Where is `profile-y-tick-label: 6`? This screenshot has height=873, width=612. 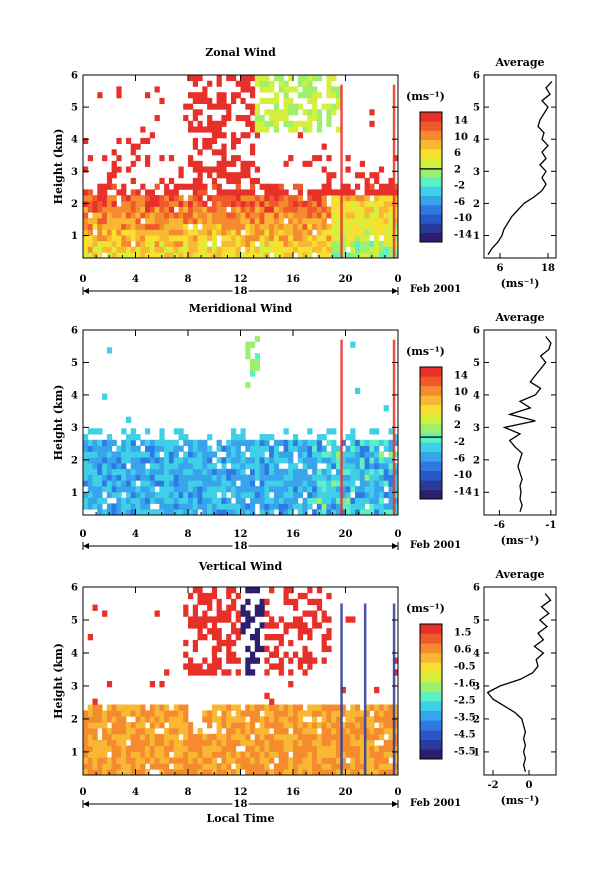
profile-y-tick-label: 6 is located at coordinates (476, 331).